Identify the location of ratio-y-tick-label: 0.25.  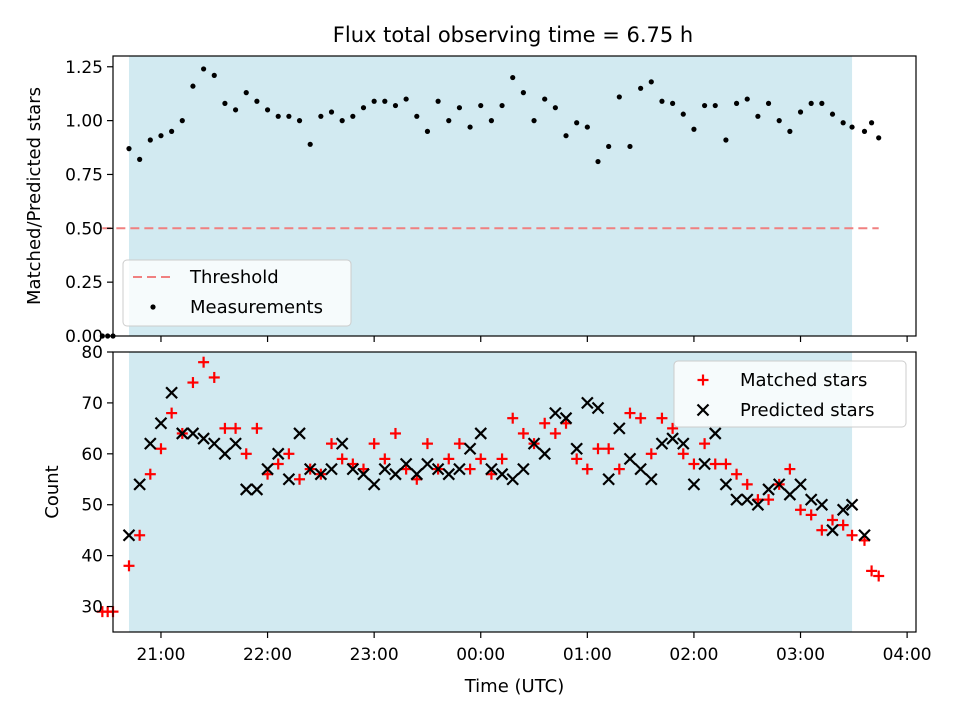
(84, 283).